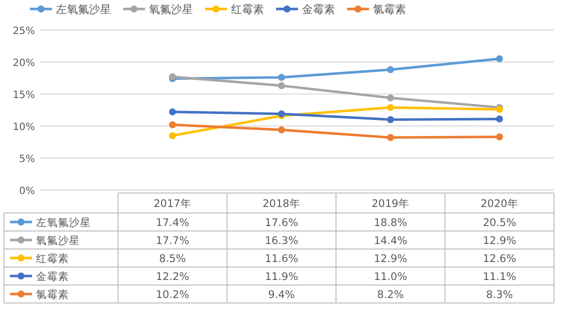 This screenshot has width=561, height=321. Describe the element at coordinates (281, 295) in the screenshot. I see `data-label: 9.4%` at that location.